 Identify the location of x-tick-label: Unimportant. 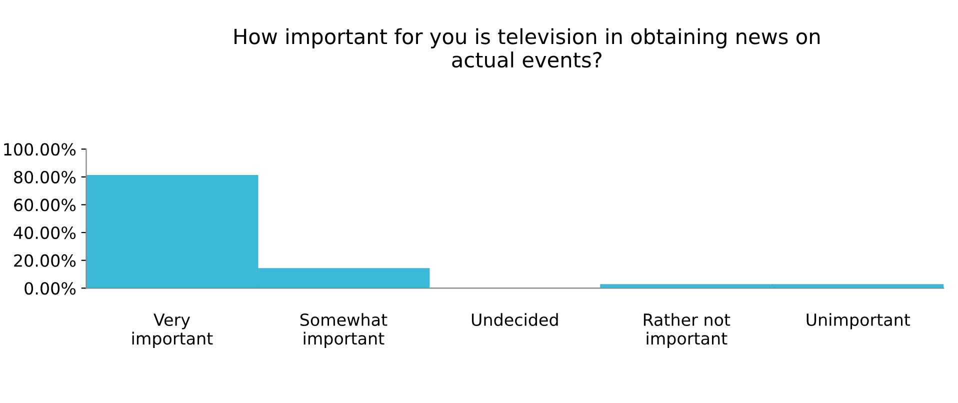
(858, 321).